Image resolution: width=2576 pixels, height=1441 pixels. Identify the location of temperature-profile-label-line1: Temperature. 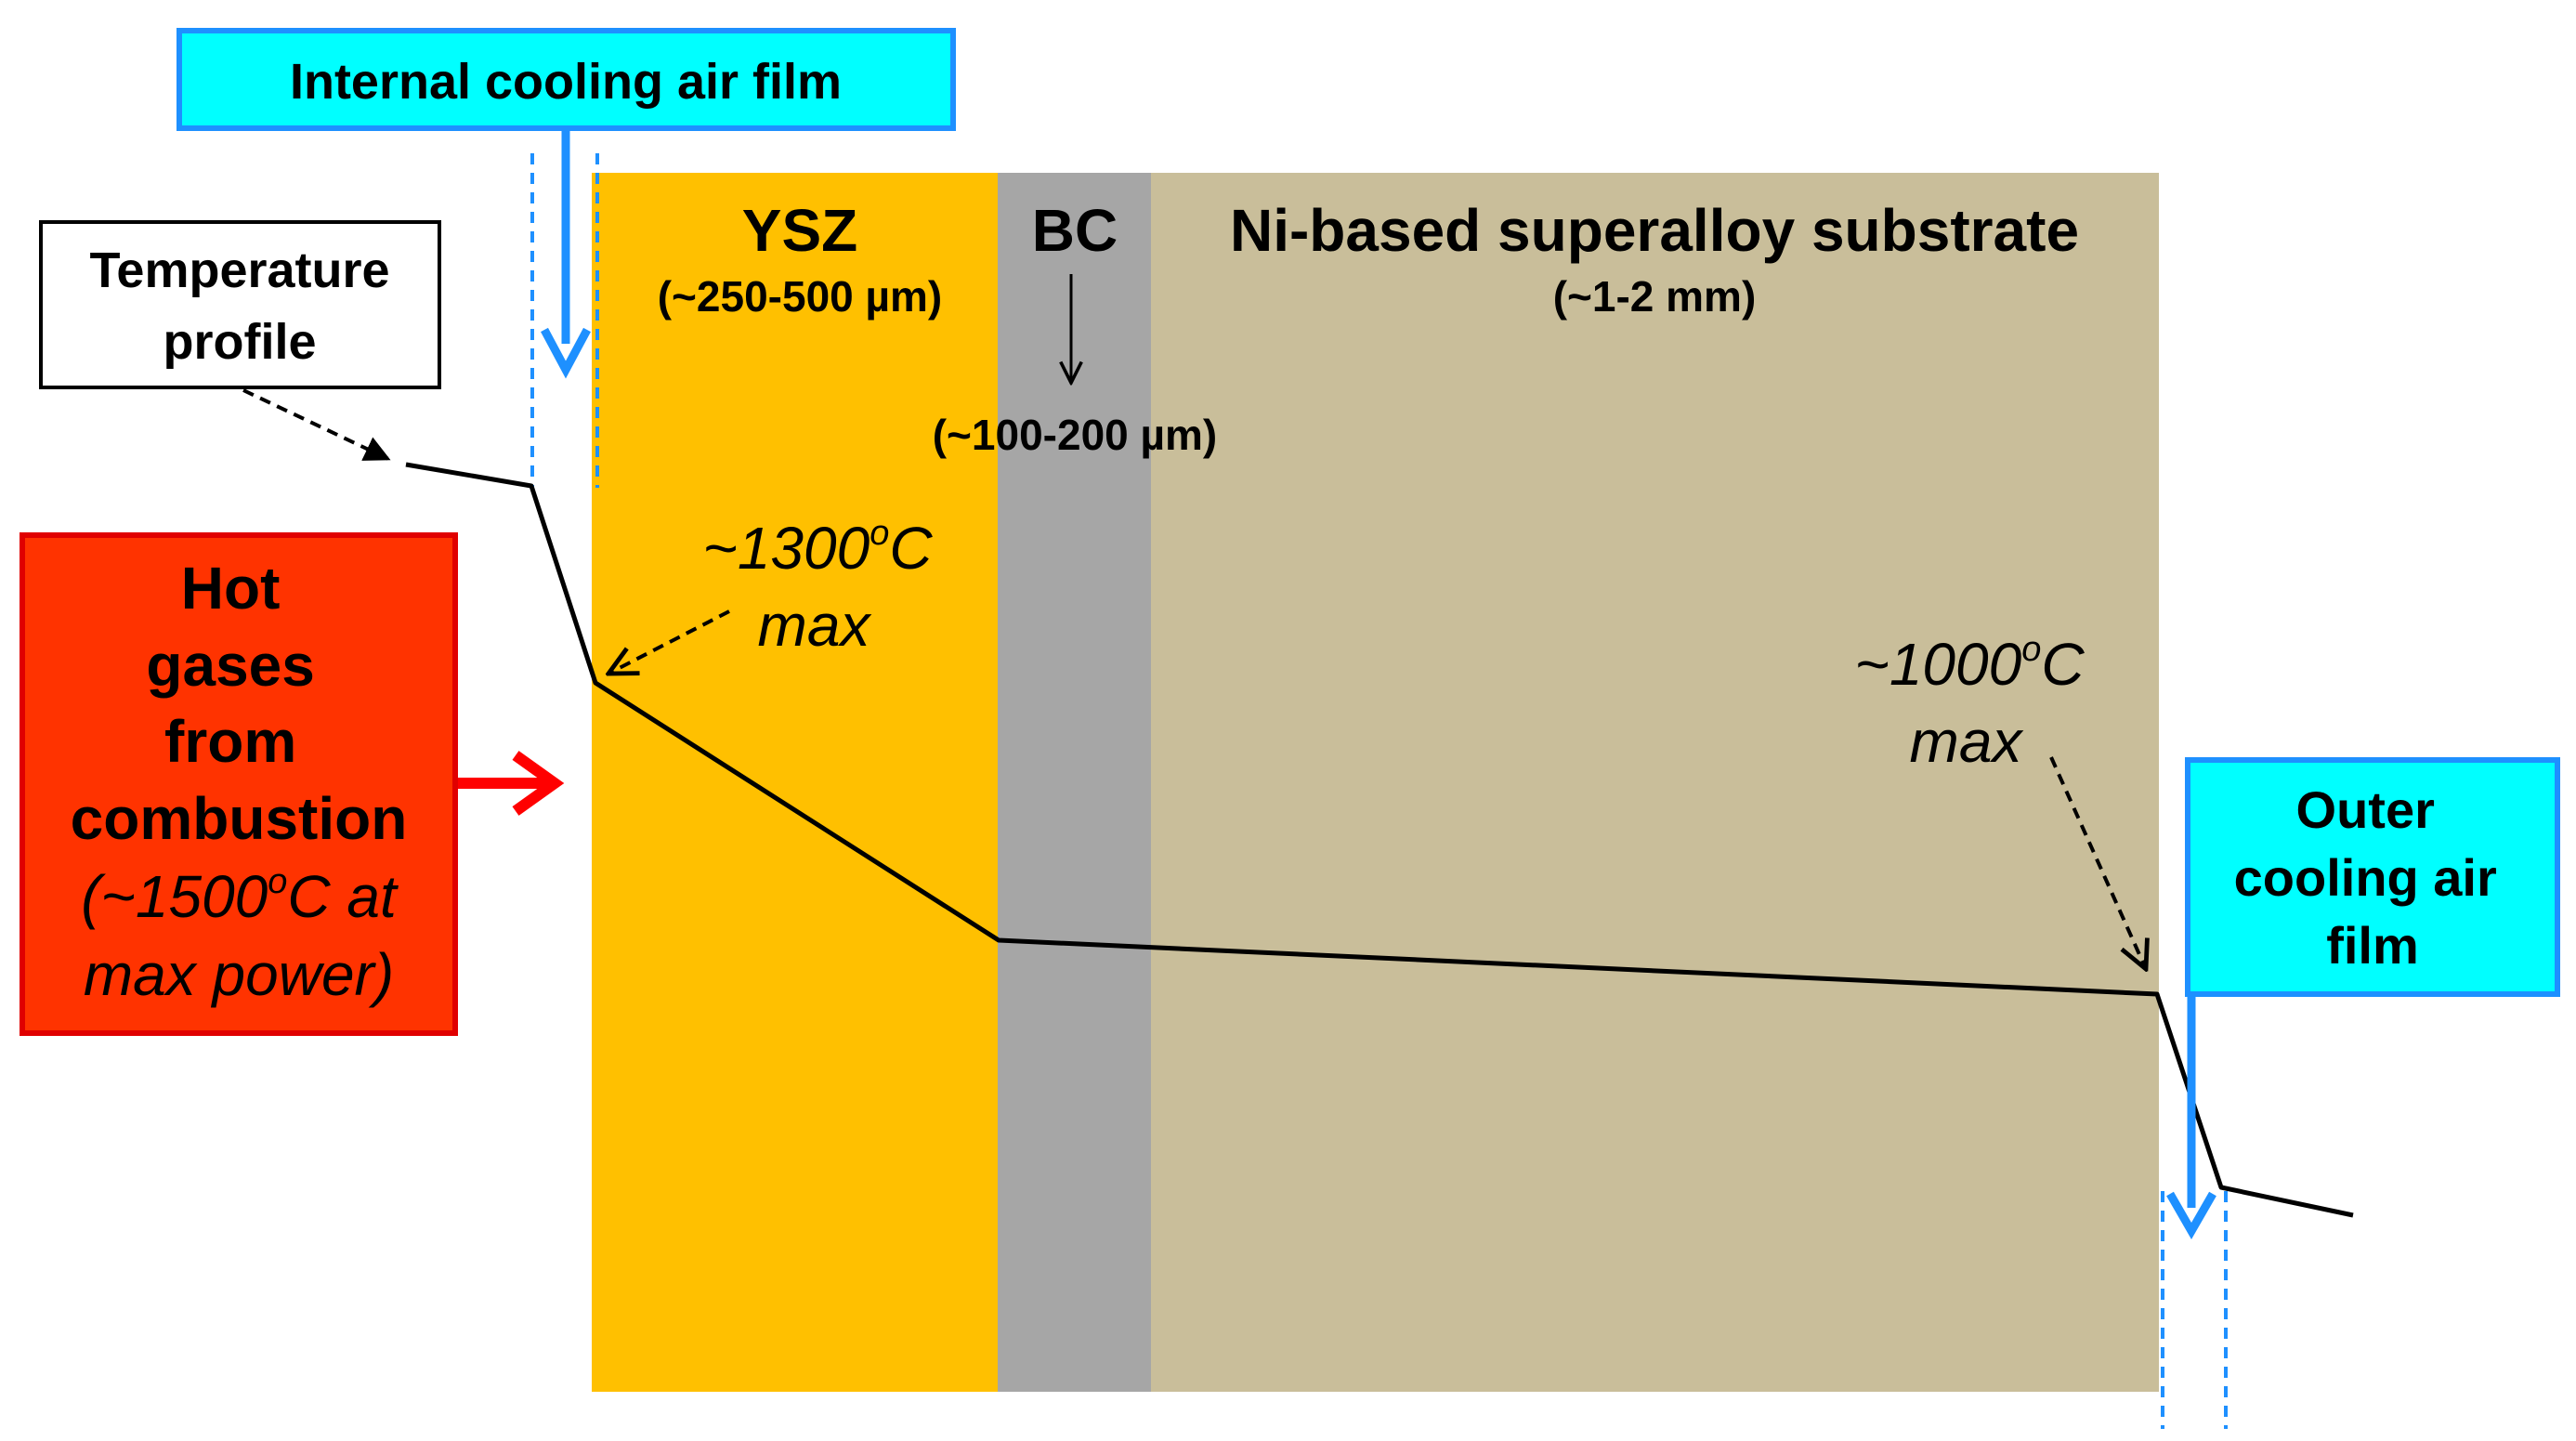
(239, 270).